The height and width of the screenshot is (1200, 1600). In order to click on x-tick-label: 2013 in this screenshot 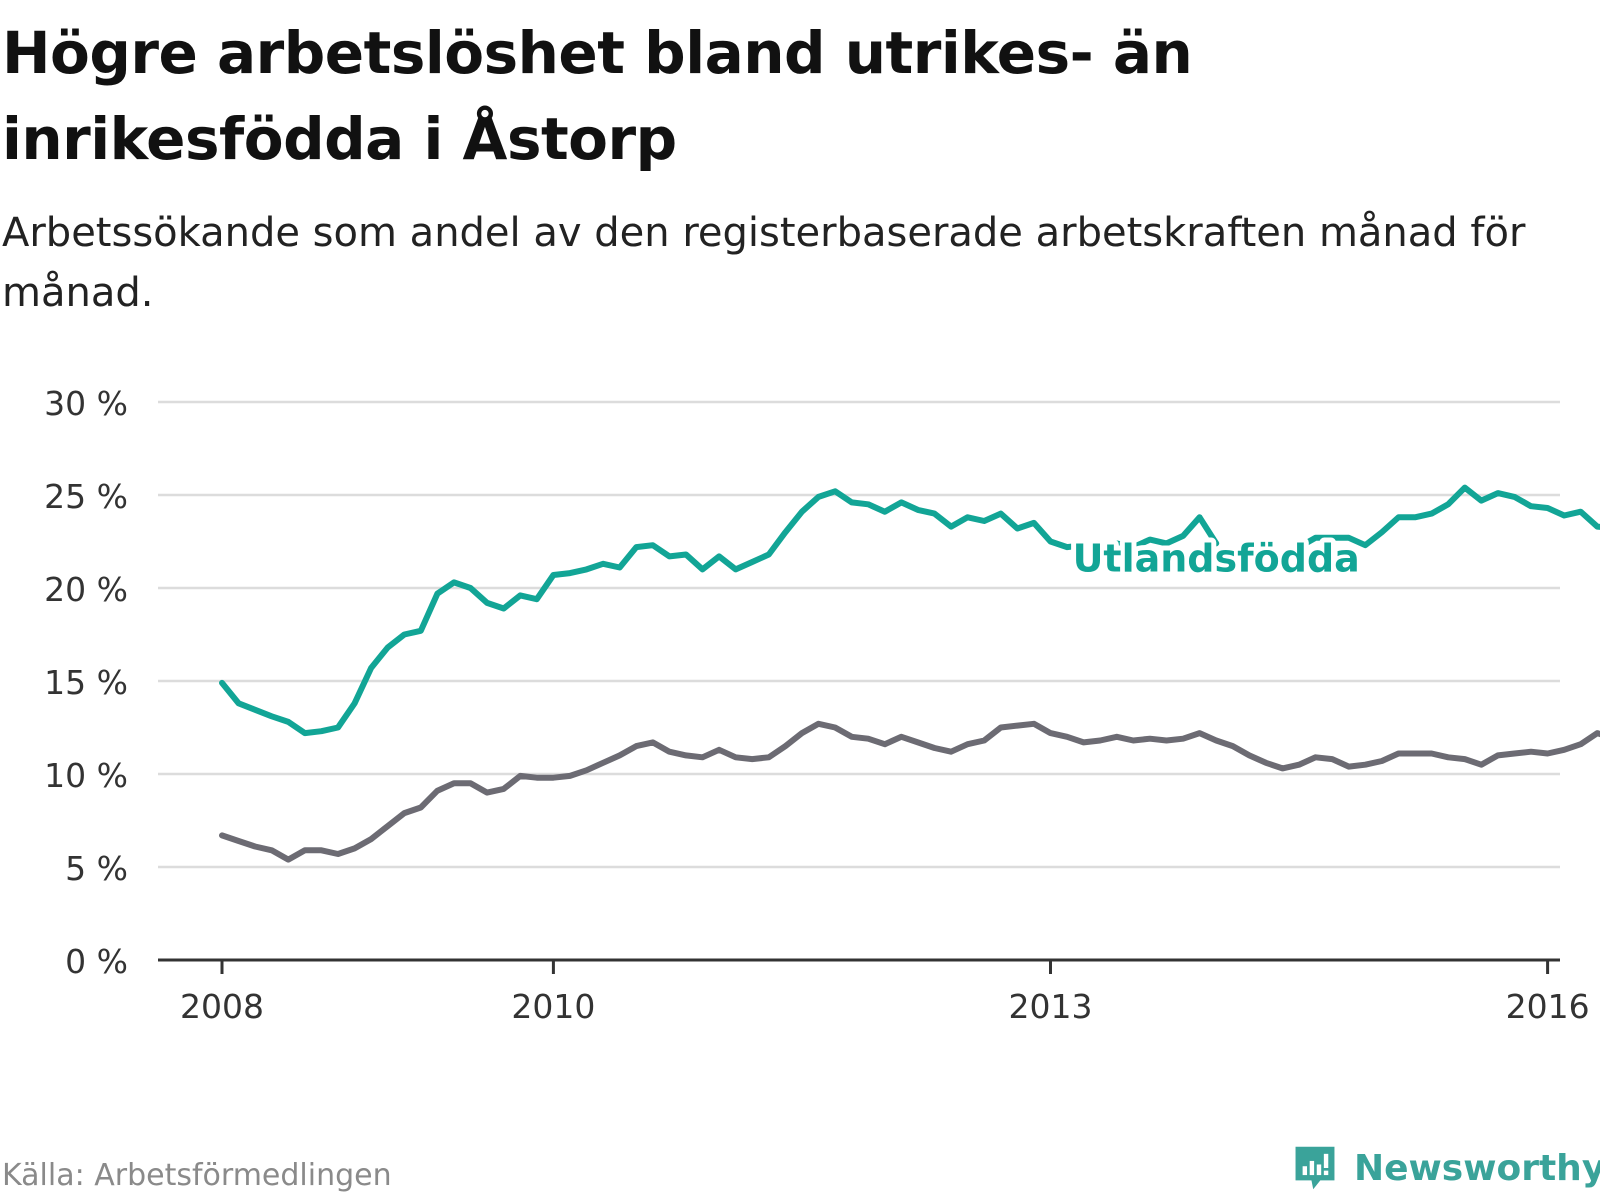, I will do `click(1051, 1006)`.